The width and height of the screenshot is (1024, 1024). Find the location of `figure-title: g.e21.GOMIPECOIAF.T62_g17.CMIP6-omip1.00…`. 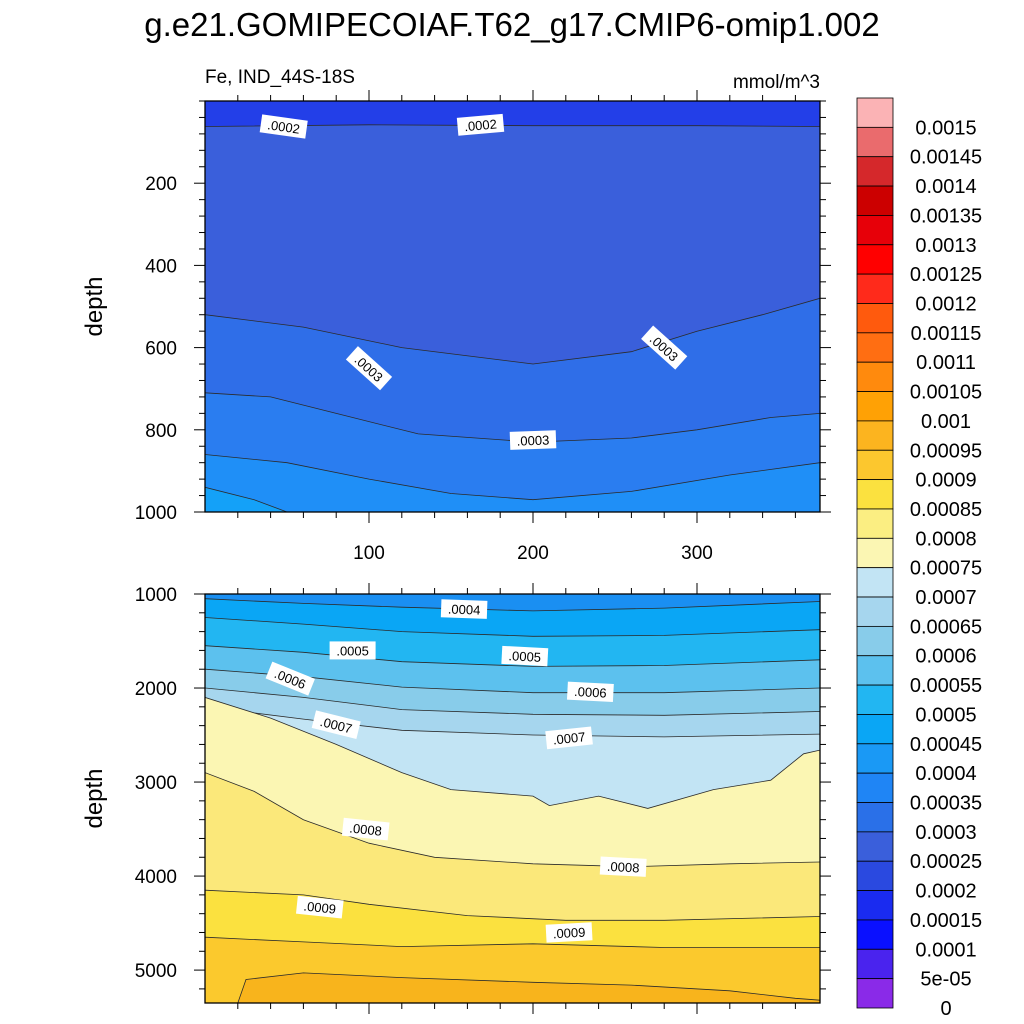

figure-title: g.e21.GOMIPECOIAF.T62_g17.CMIP6-omip1.00… is located at coordinates (512, 24).